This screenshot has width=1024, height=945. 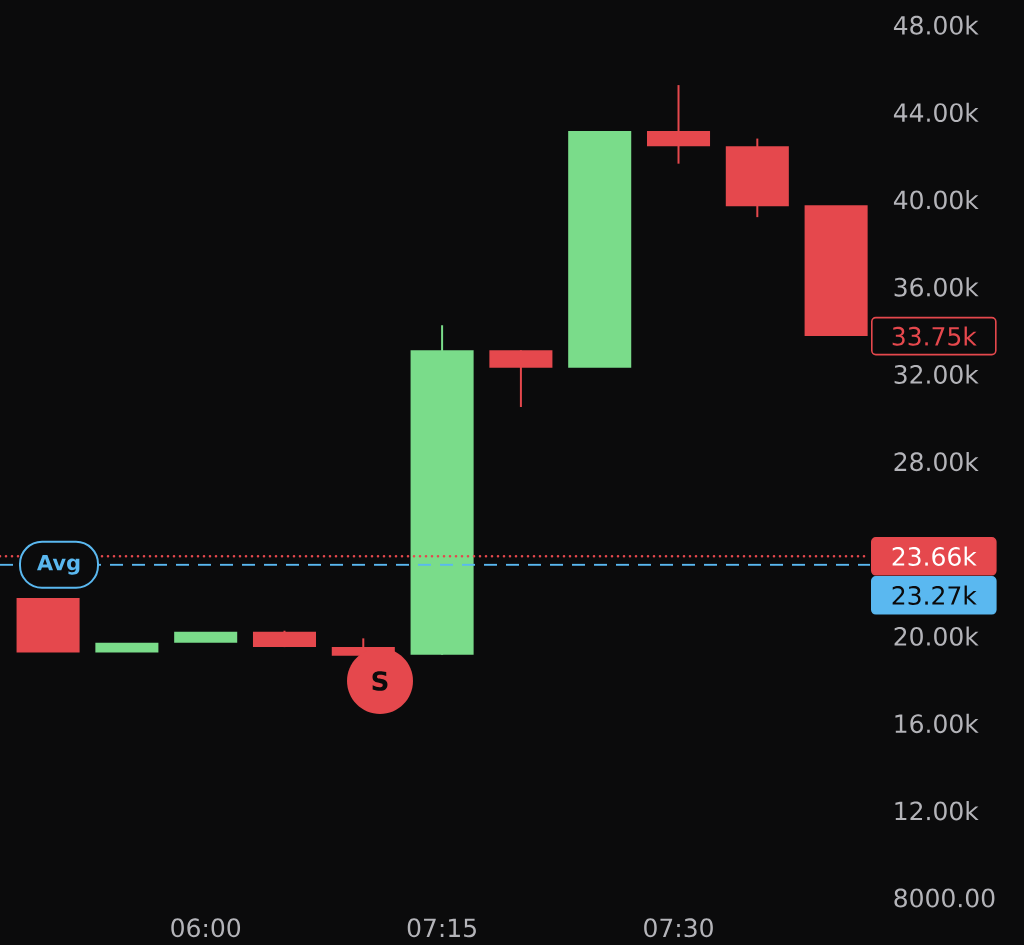 What do you see at coordinates (380, 681) in the screenshot?
I see `annotation: S` at bounding box center [380, 681].